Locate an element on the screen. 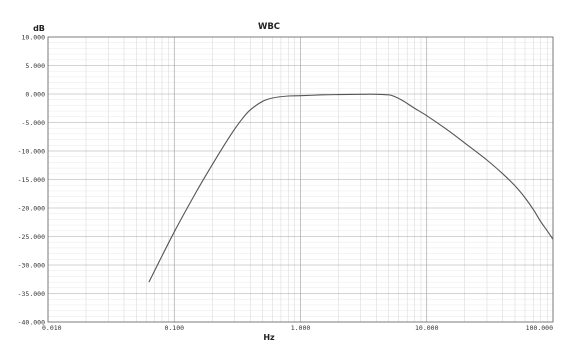 The height and width of the screenshot is (345, 569). y-tick-label: -40.000 is located at coordinates (31, 322).